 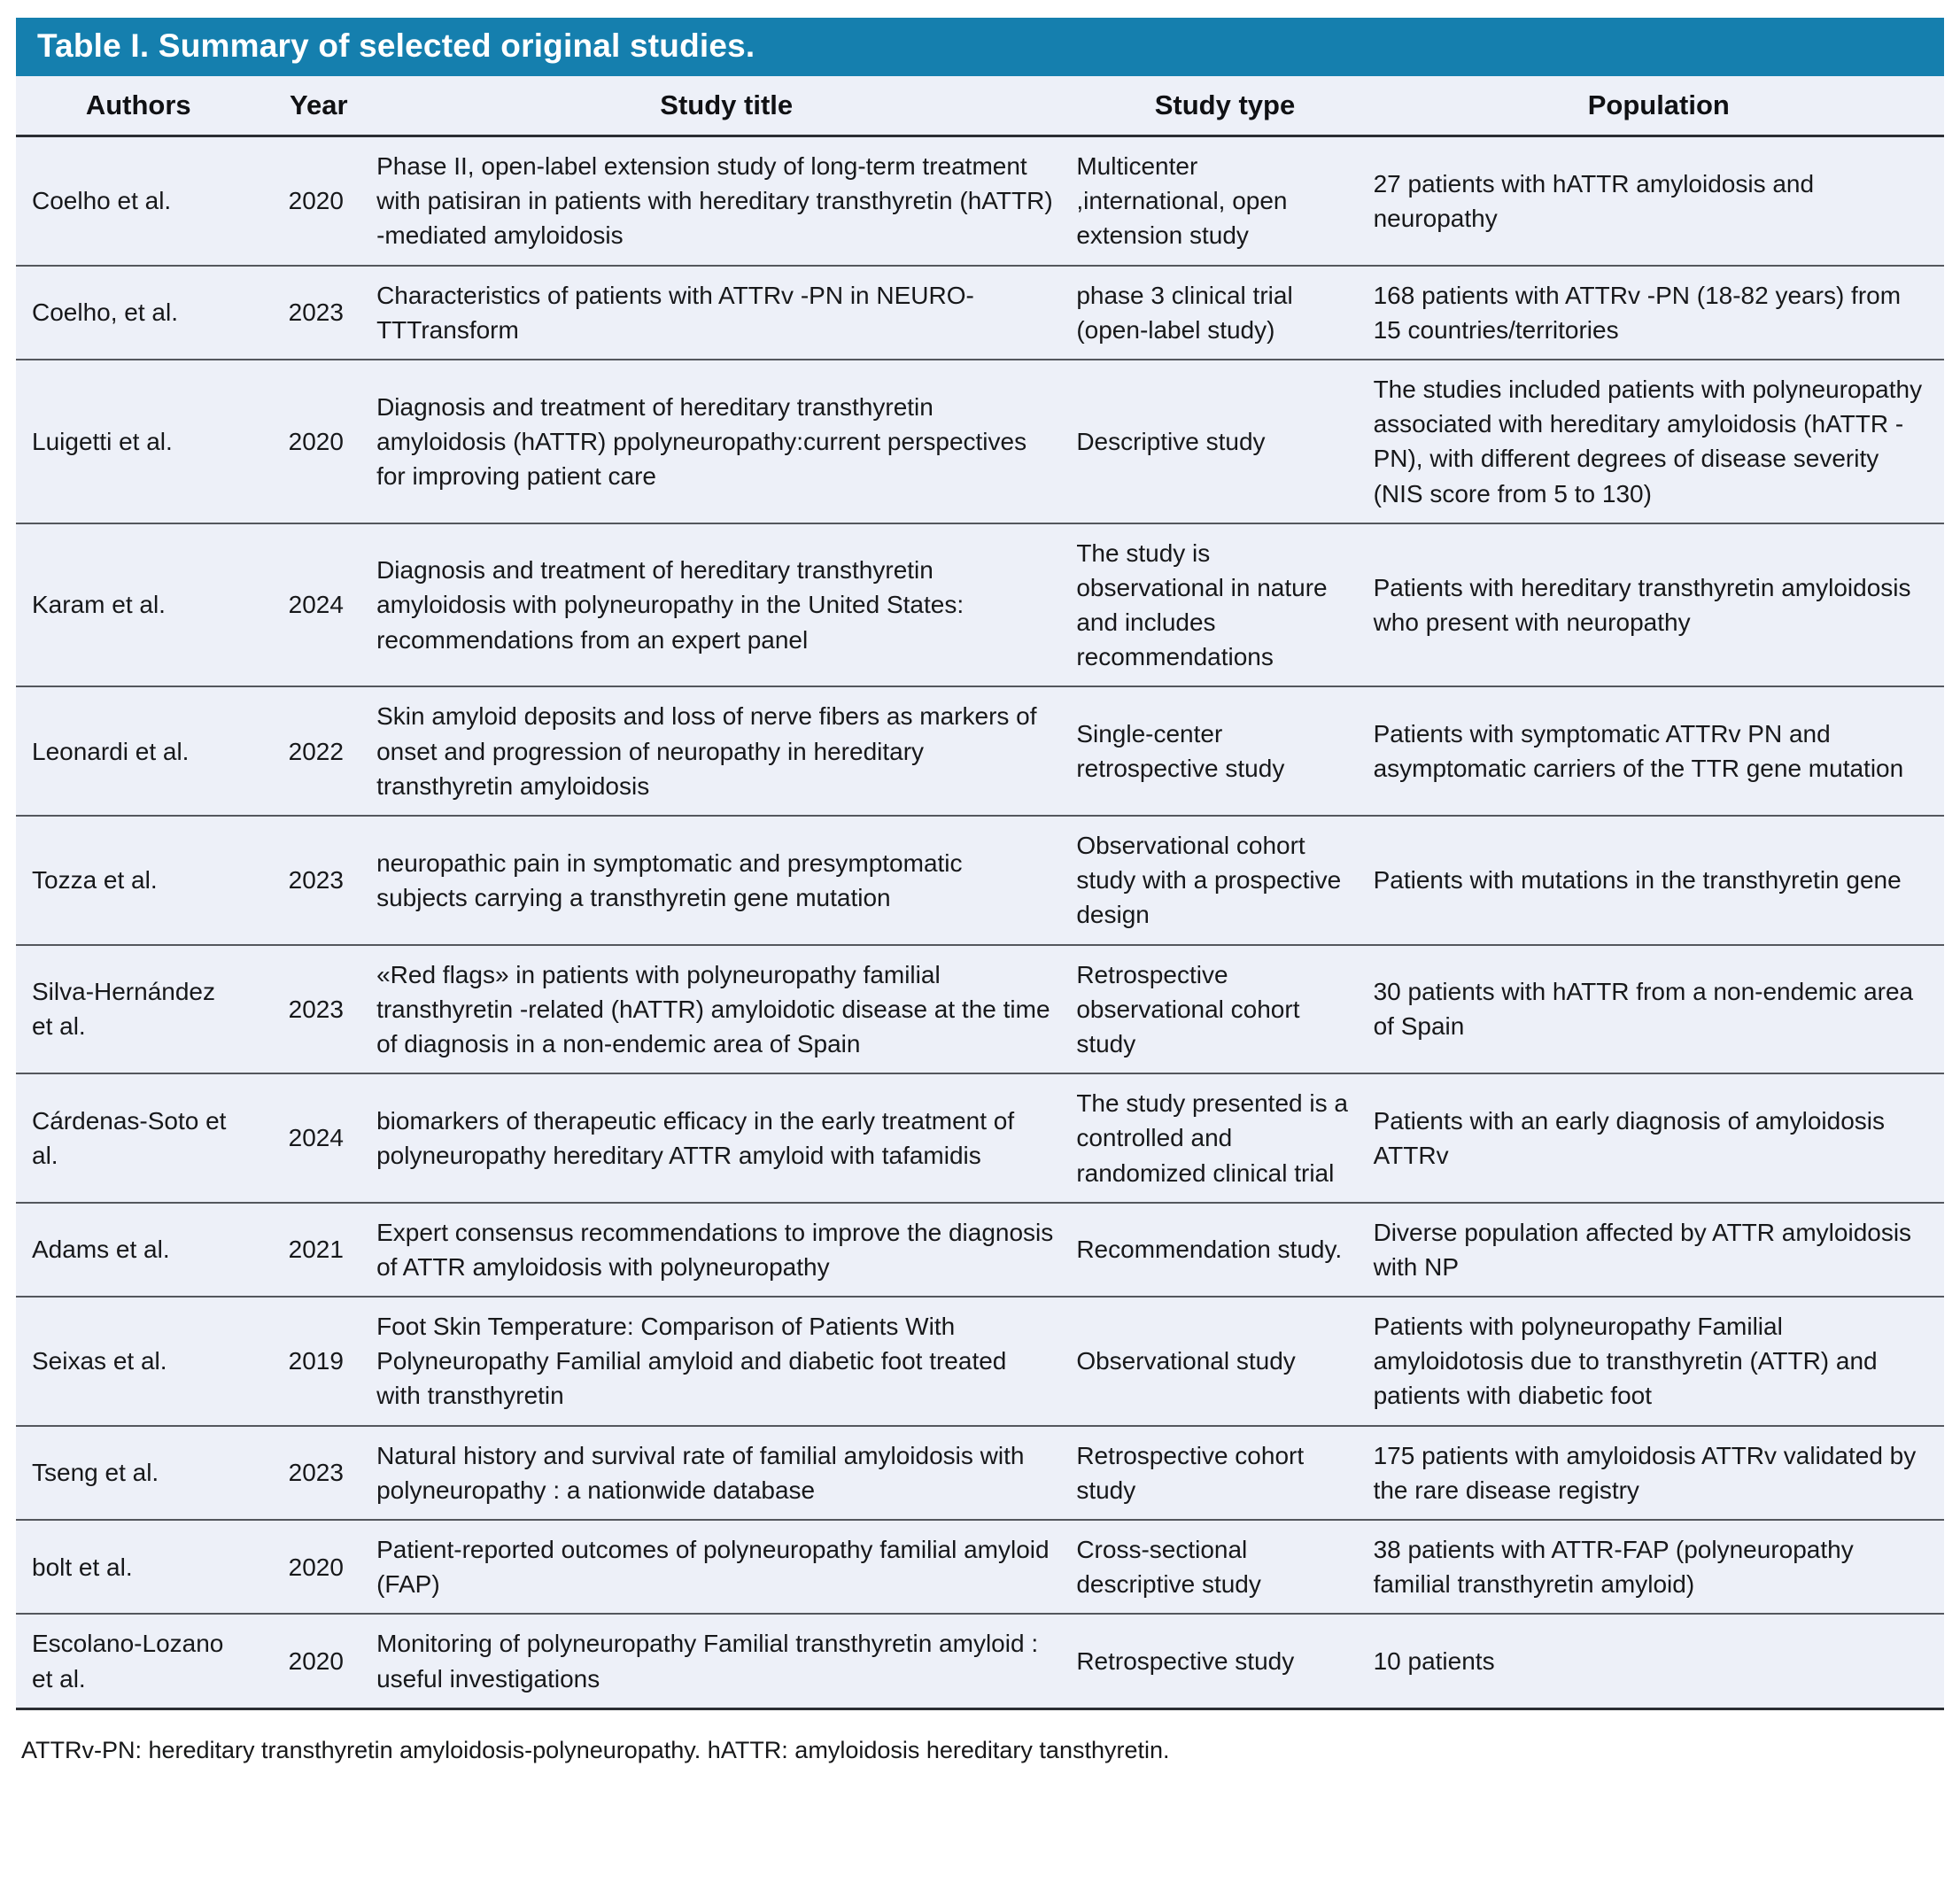 What do you see at coordinates (138, 752) in the screenshot?
I see `authors-cell: Leonardi et al.` at bounding box center [138, 752].